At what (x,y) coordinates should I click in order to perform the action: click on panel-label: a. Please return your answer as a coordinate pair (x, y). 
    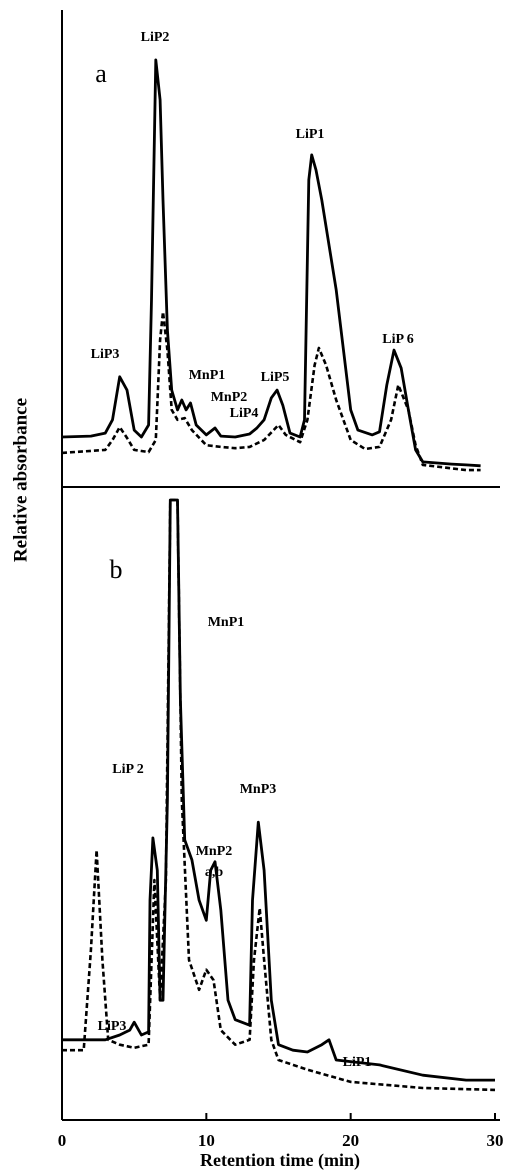
    Looking at the image, I should click on (101, 73).